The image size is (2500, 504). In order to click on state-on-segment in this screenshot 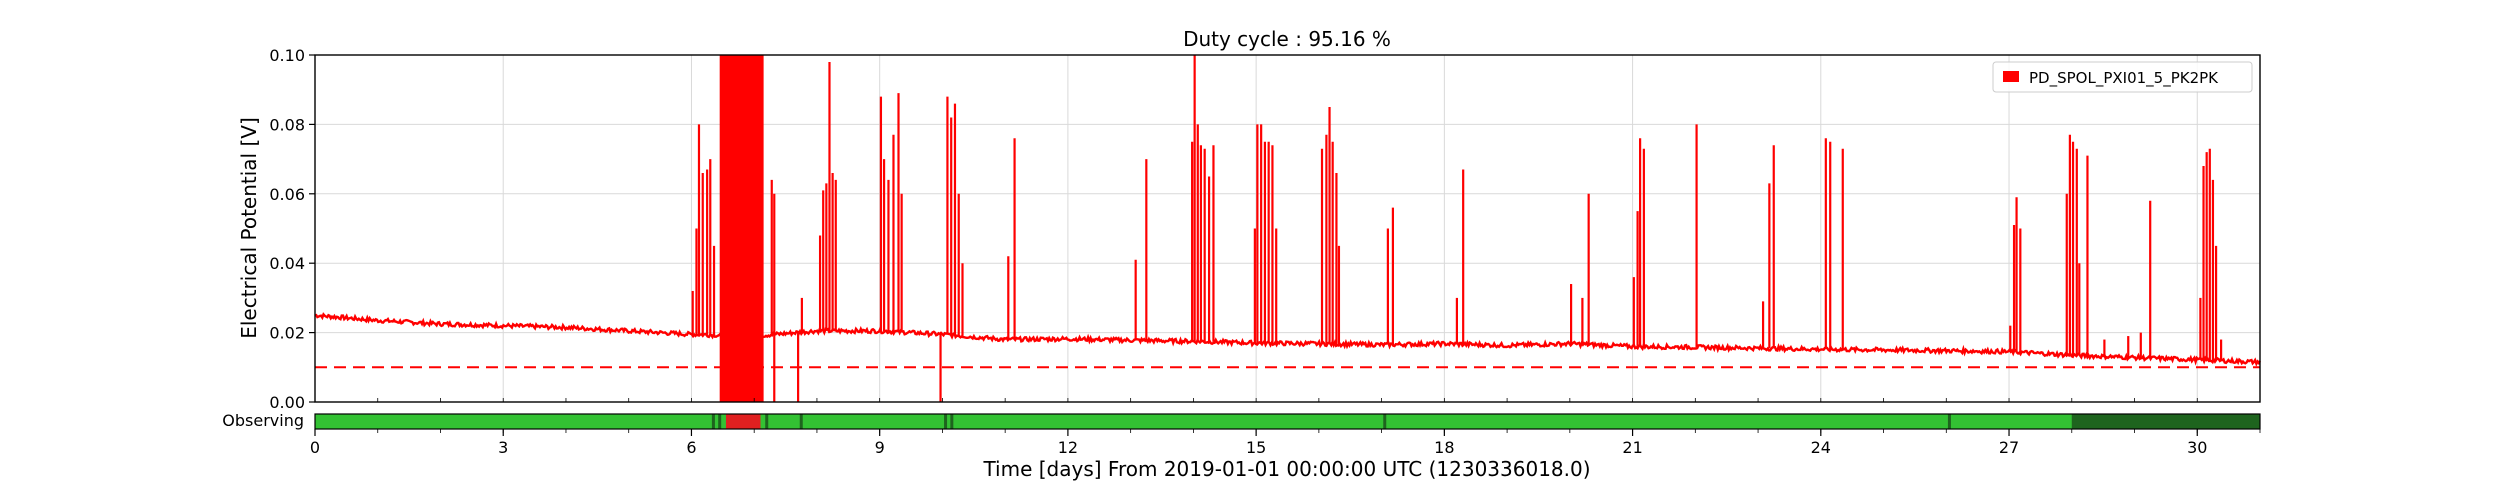, I will do `click(1287, 421)`.